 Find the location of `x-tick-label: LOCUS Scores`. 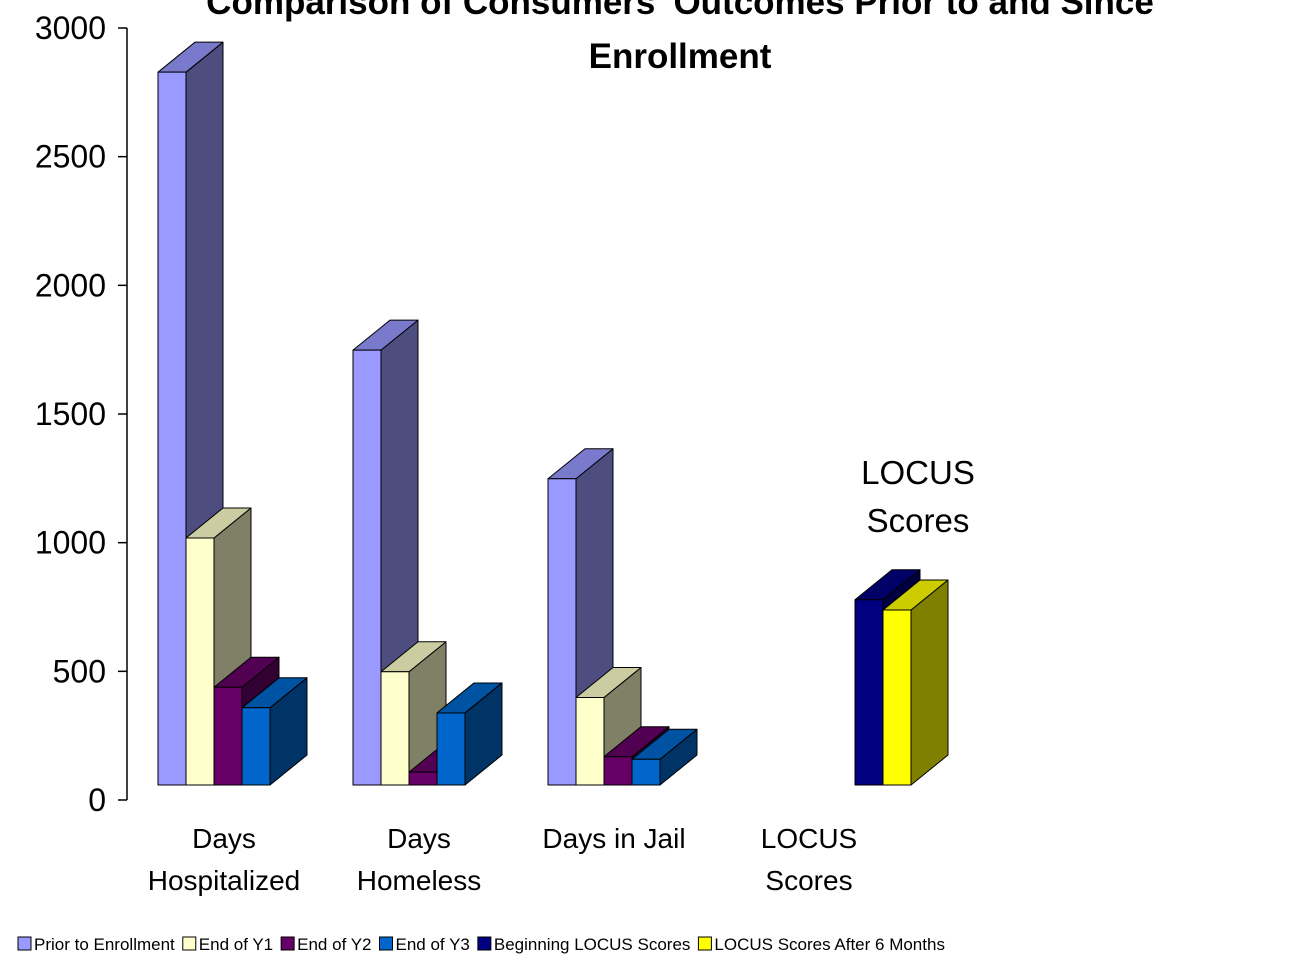

x-tick-label: LOCUS Scores is located at coordinates (809, 859).